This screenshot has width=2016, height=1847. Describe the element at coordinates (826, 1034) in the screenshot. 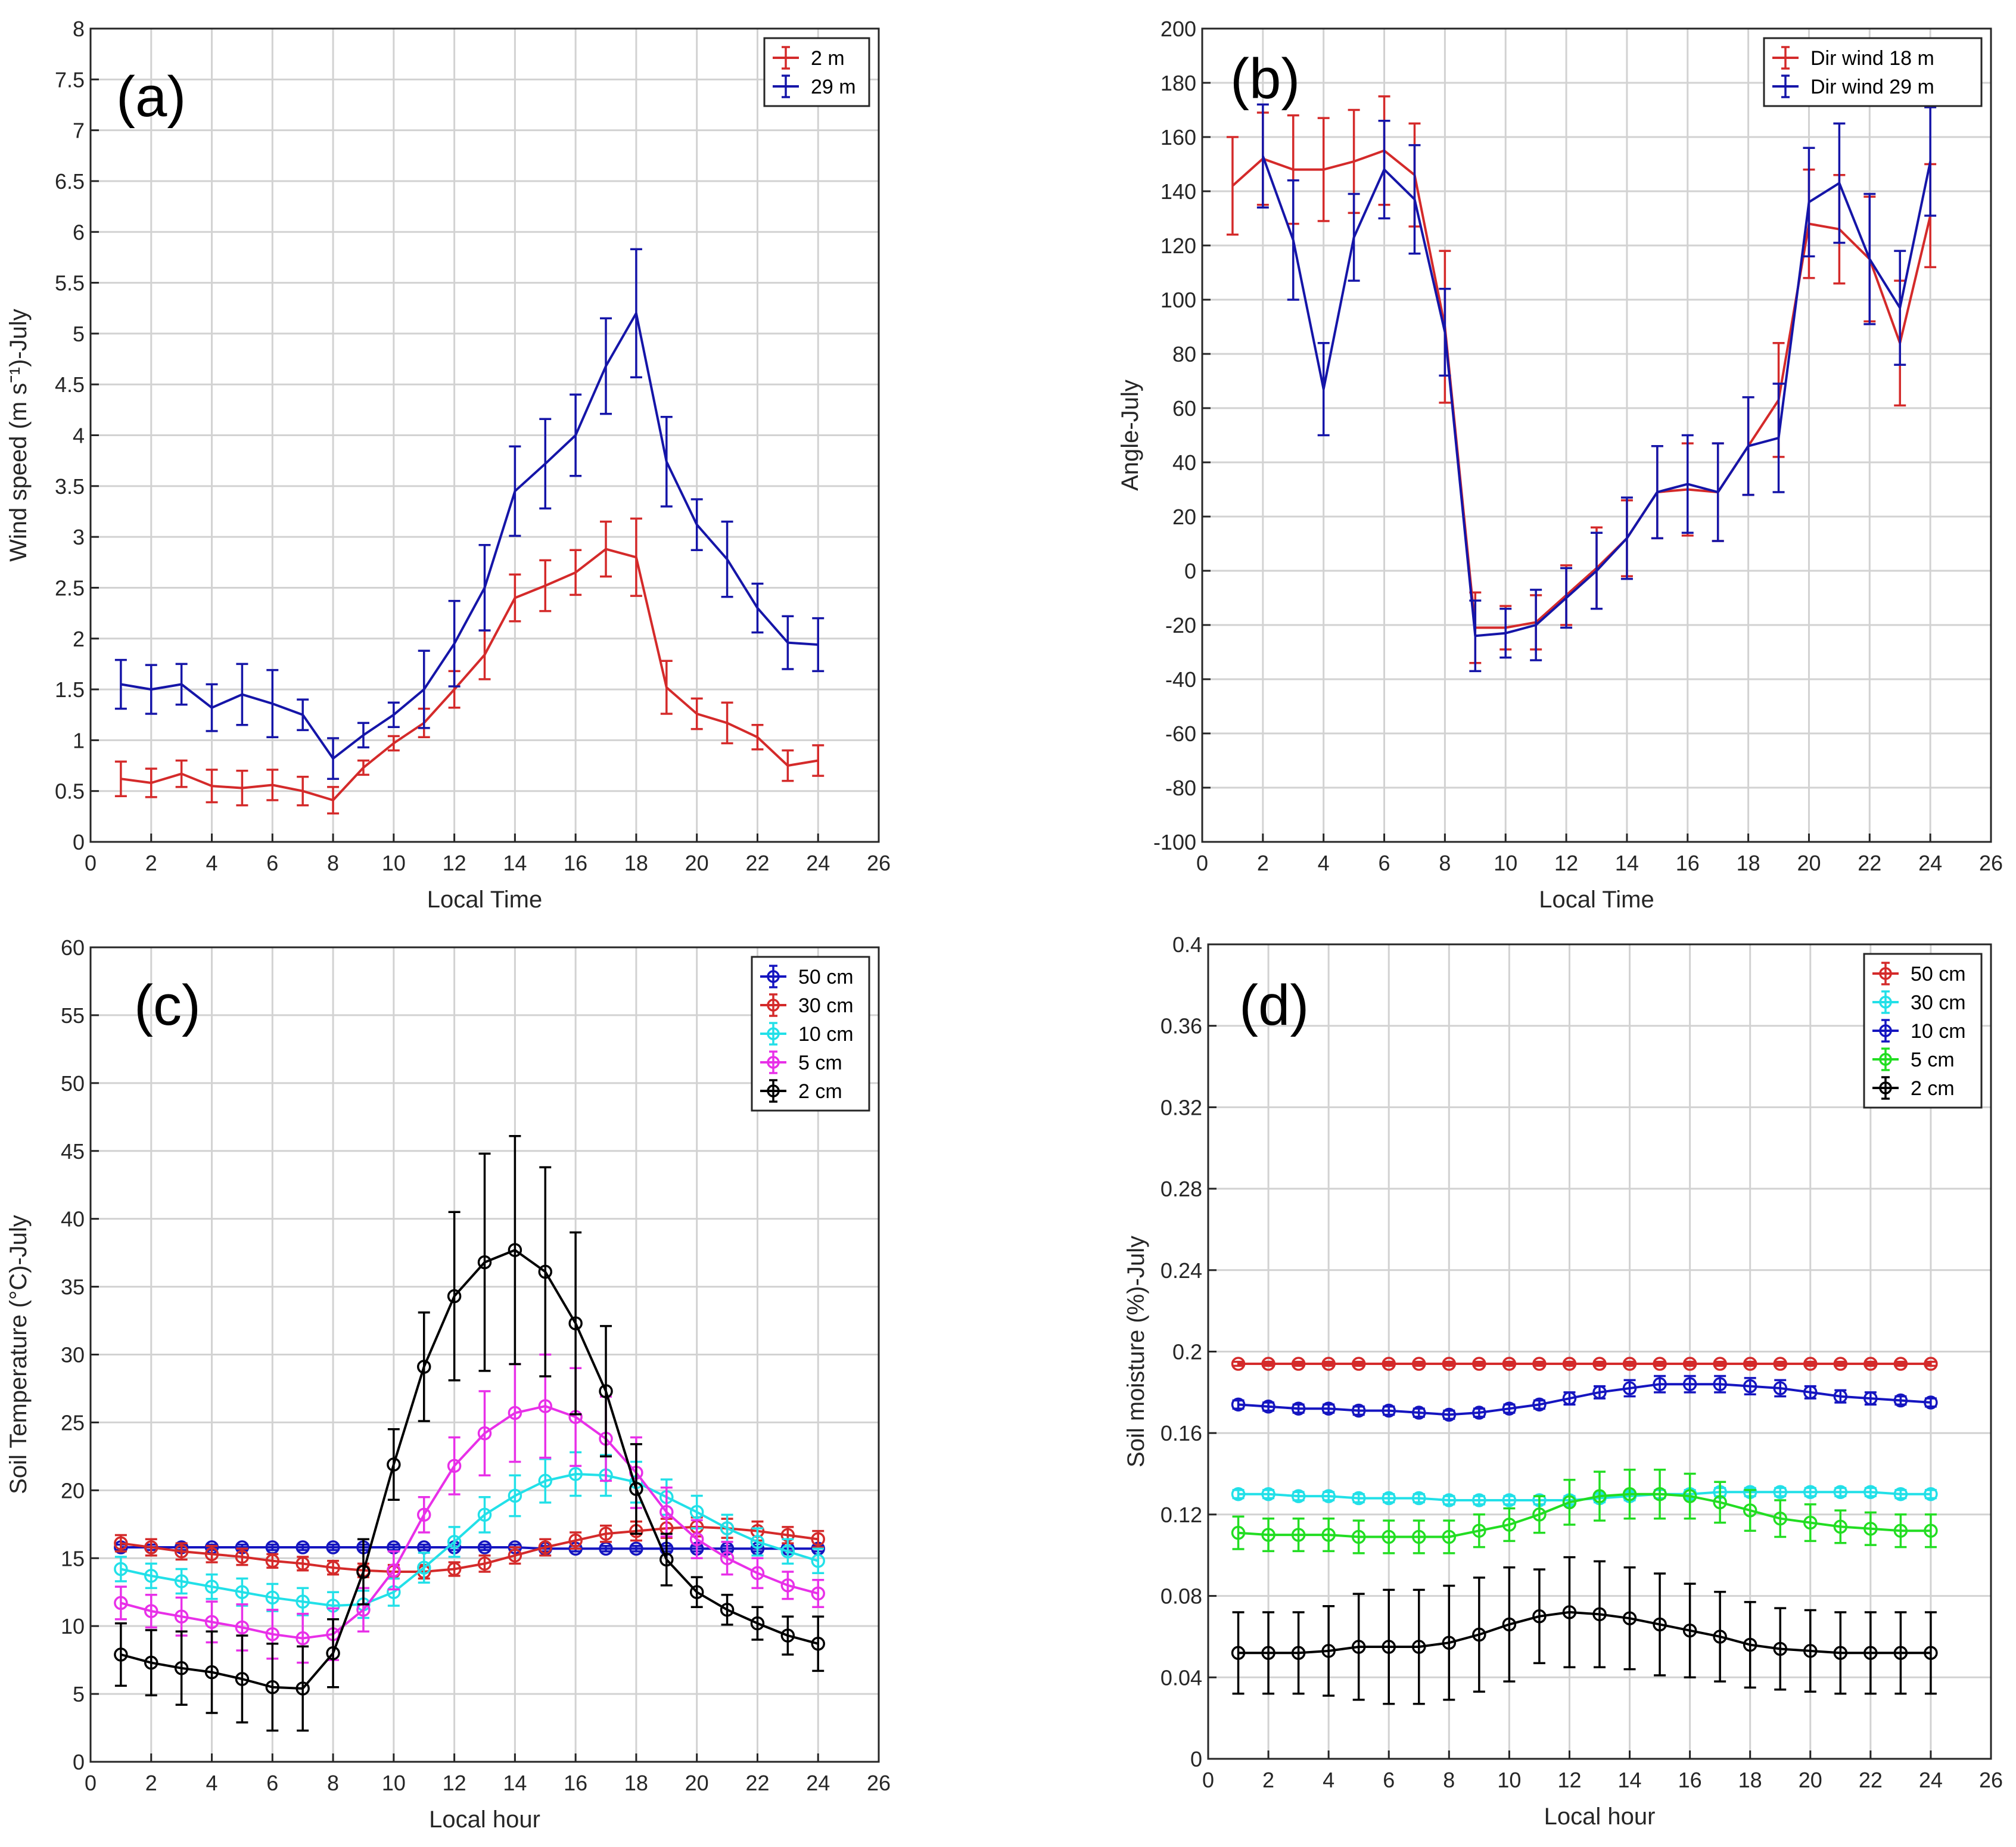

I see `legend-label: 10 cm` at that location.